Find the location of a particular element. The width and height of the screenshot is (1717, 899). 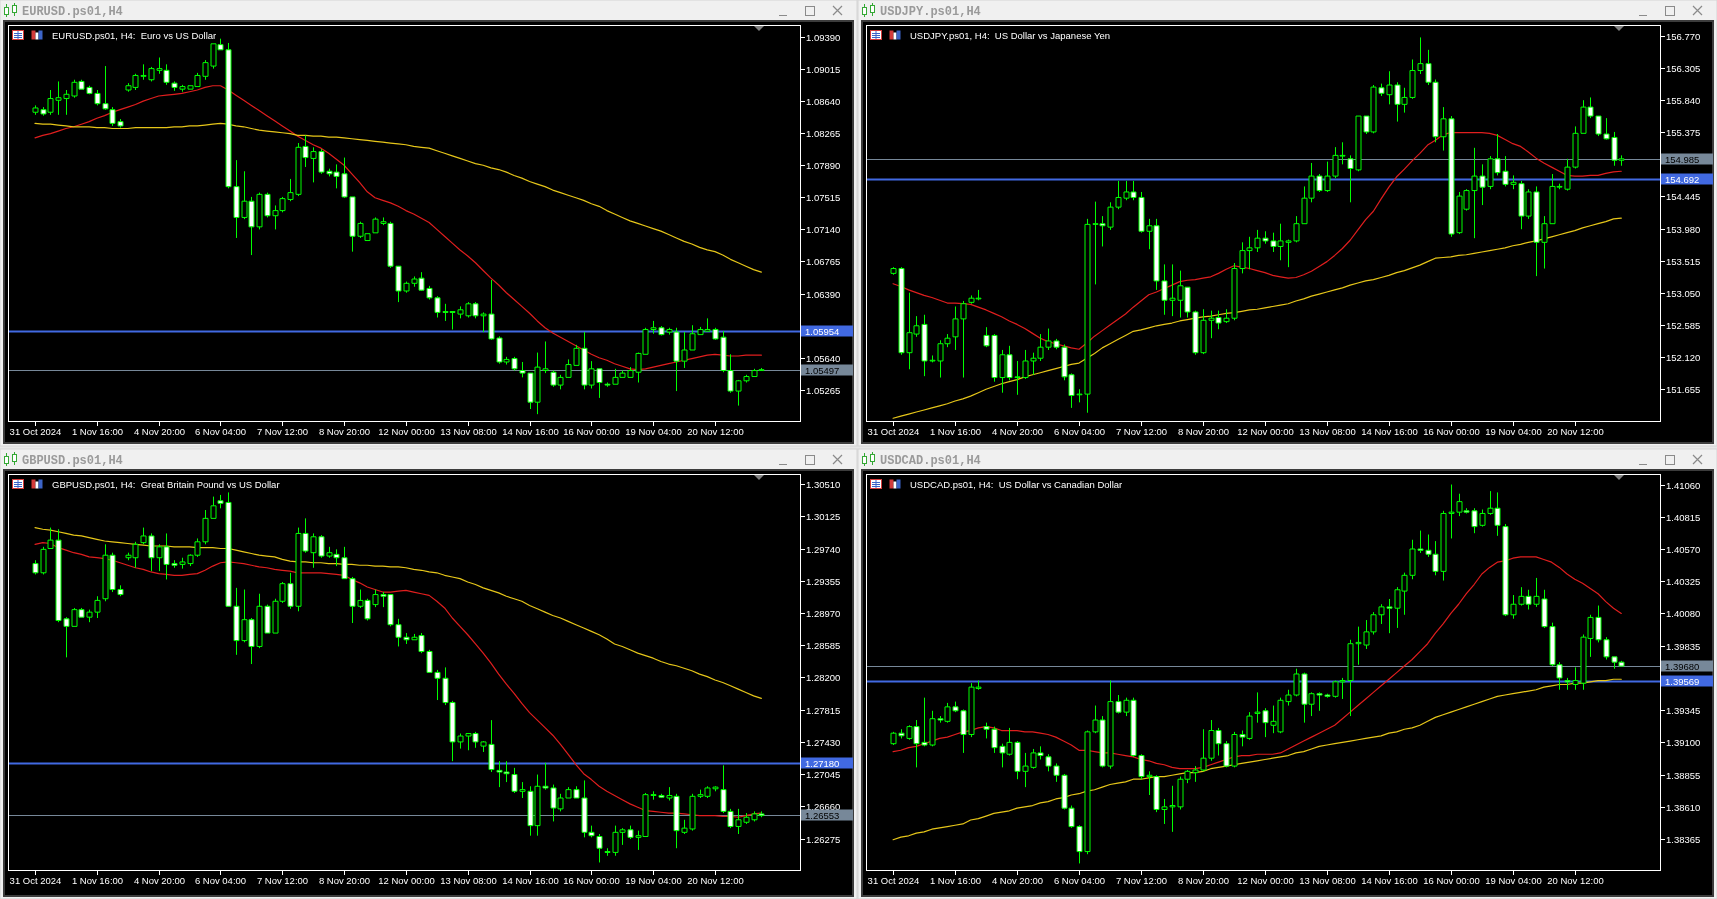

y-tick-label: 1.06765 is located at coordinates (823, 261).